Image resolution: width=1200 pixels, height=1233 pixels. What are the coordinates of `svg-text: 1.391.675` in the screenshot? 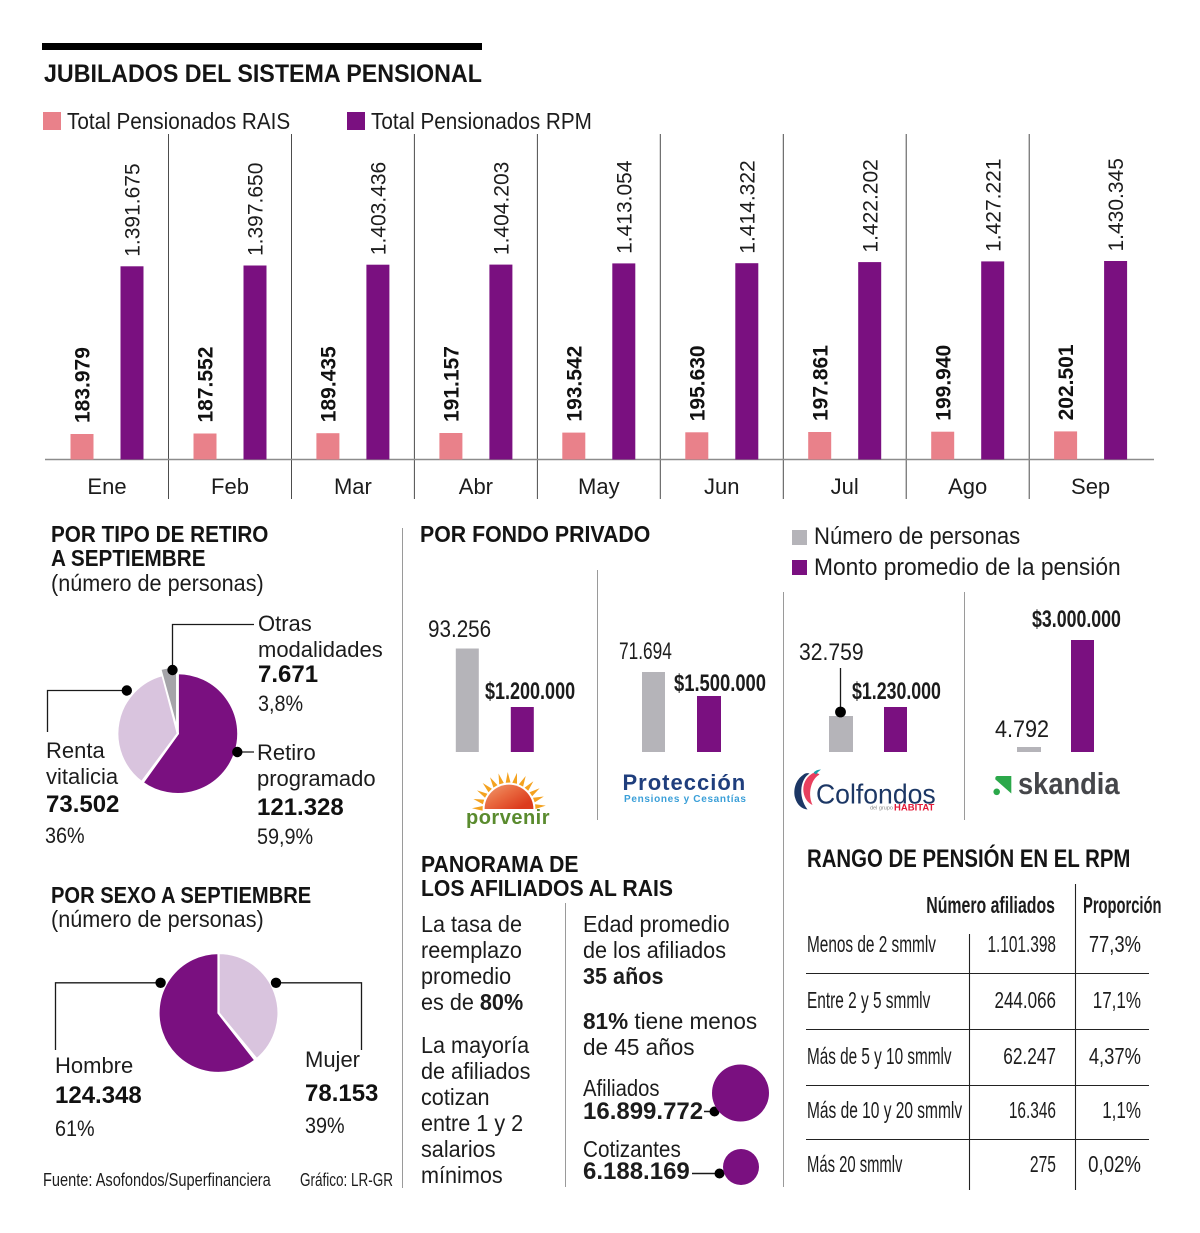 It's located at (133, 209).